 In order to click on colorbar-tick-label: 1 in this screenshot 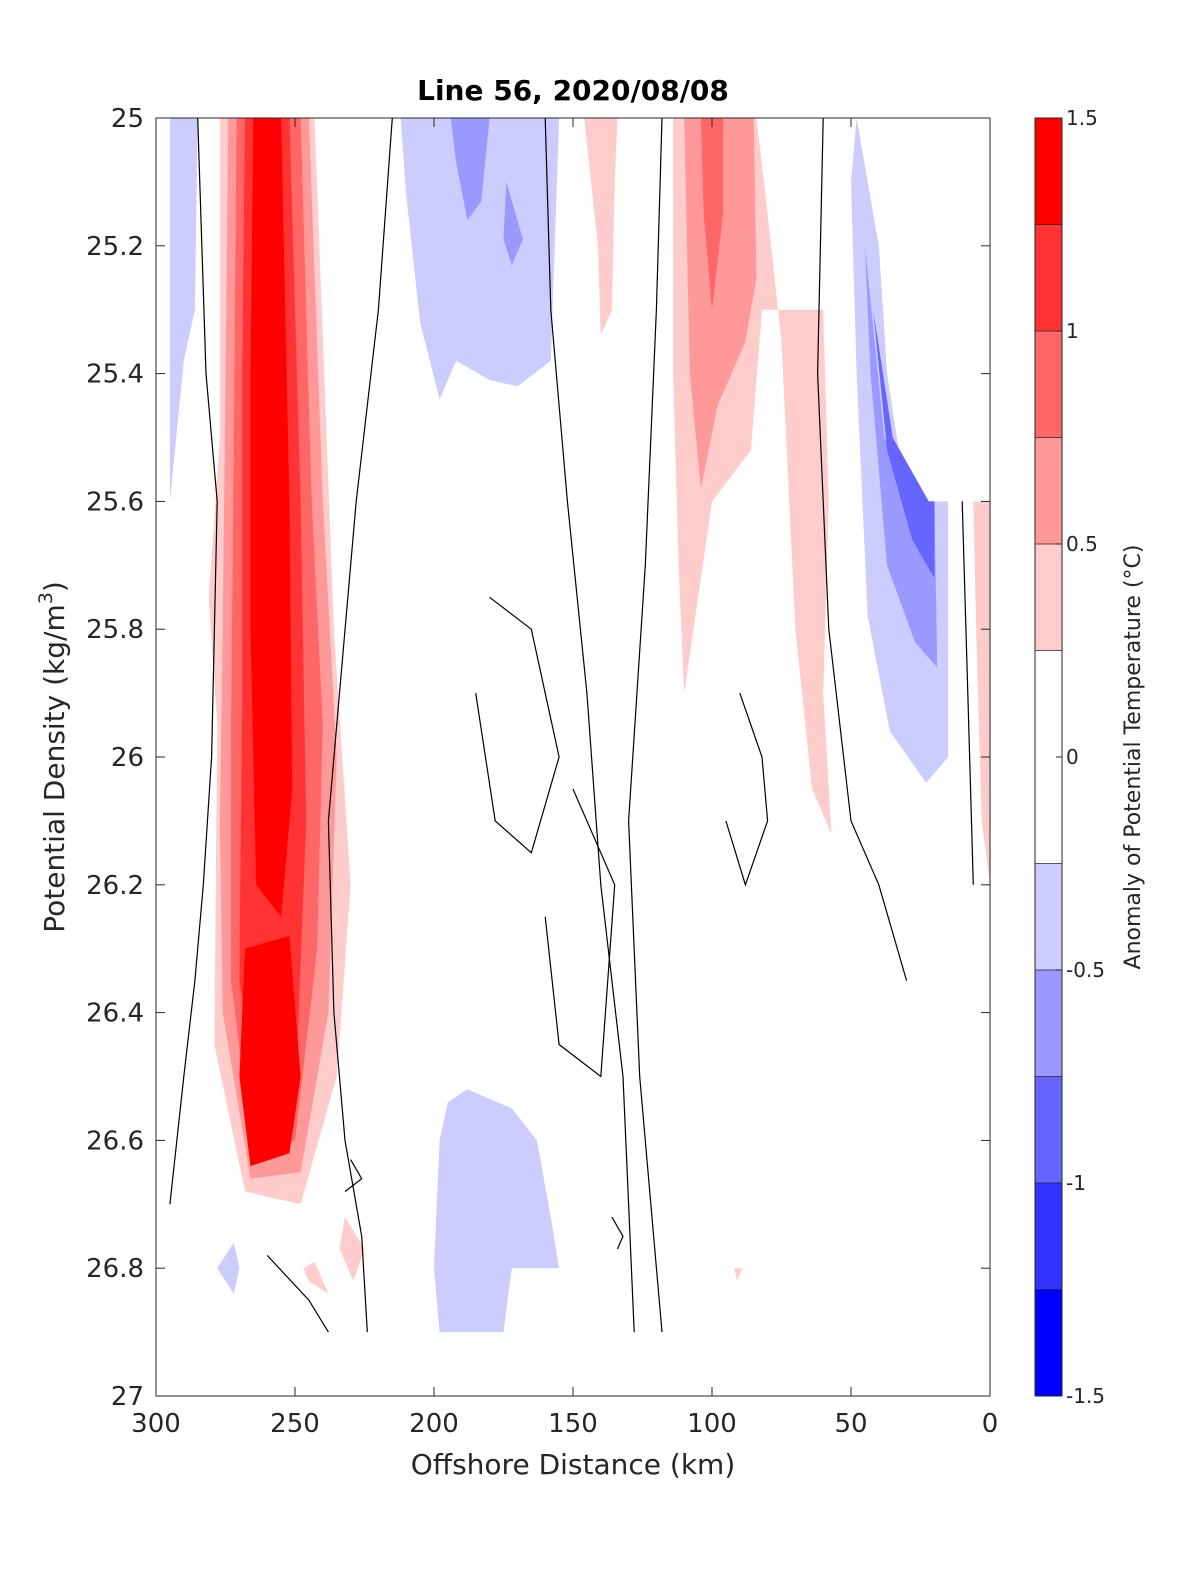, I will do `click(1072, 331)`.